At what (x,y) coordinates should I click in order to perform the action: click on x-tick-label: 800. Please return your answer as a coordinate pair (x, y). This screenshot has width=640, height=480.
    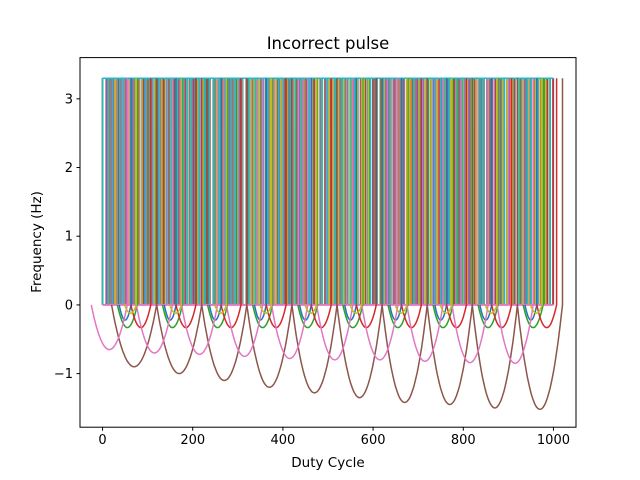
    Looking at the image, I should click on (463, 440).